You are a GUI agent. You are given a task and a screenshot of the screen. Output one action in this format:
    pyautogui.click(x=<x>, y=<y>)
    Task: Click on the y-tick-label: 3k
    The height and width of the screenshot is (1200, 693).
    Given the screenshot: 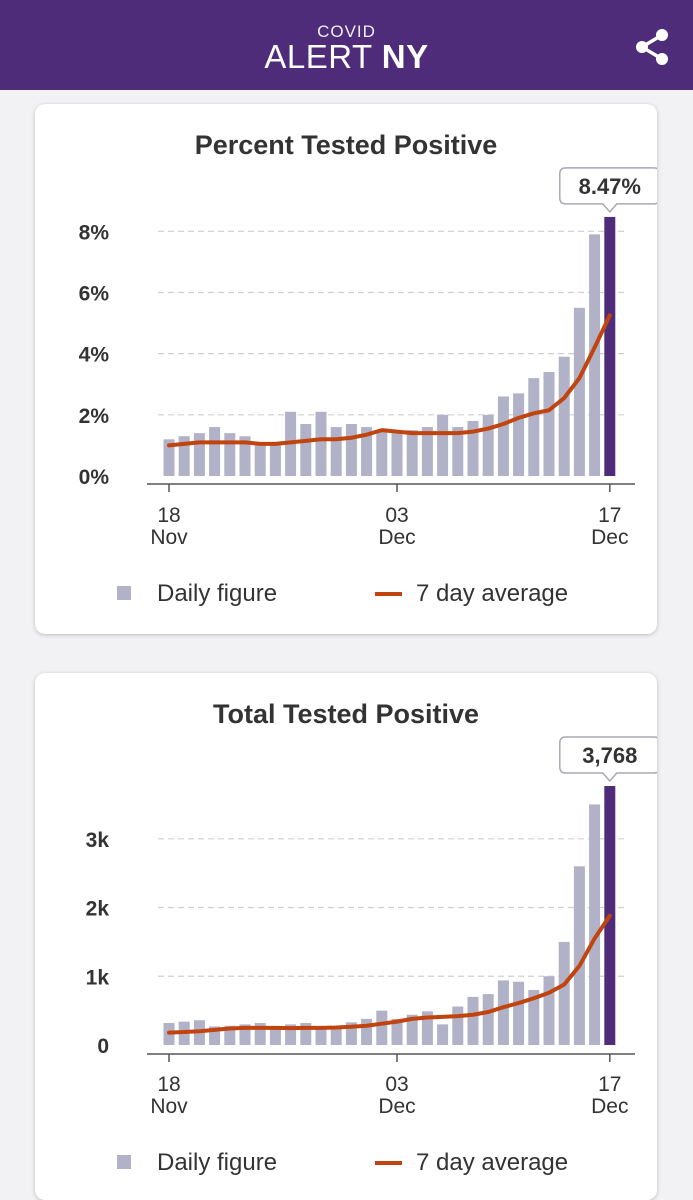 What is the action you would take?
    pyautogui.click(x=98, y=840)
    